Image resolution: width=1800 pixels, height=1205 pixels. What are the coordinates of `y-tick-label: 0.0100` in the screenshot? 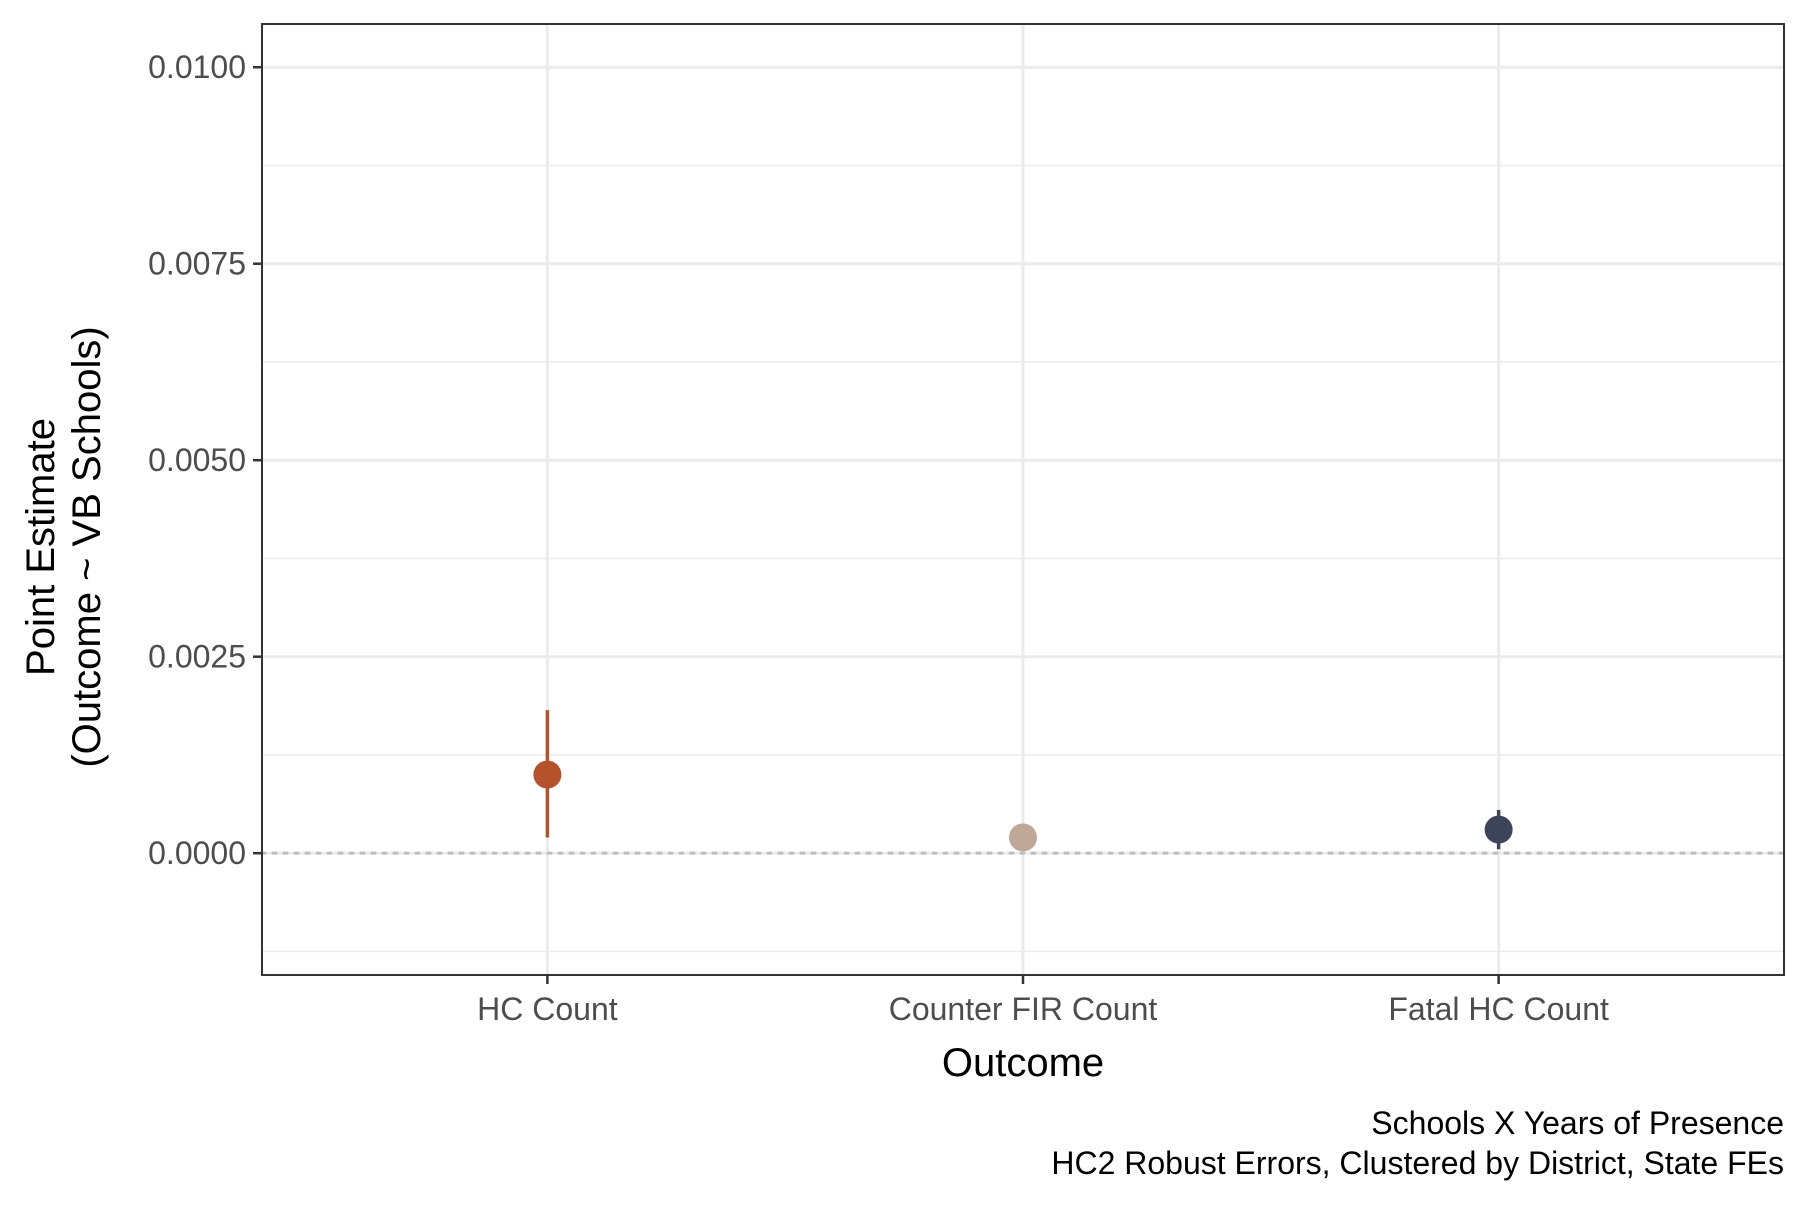 It's located at (197, 67).